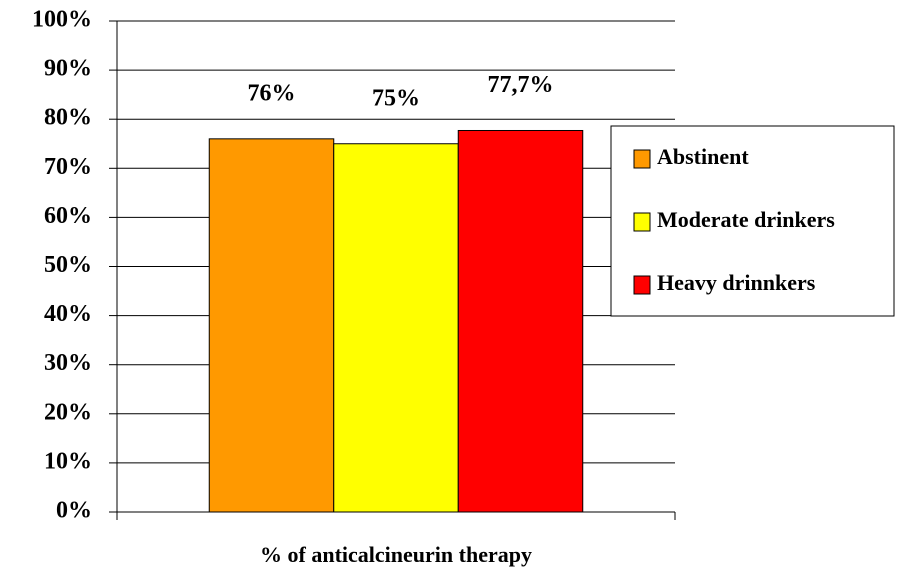  I want to click on legend-label: Moderate drinkers, so click(746, 219).